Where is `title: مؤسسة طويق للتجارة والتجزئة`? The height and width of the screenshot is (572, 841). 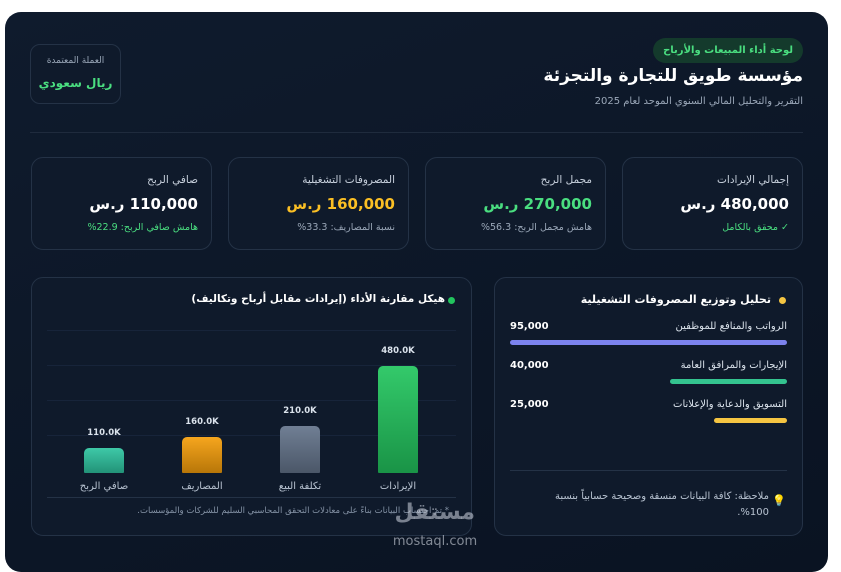 title: مؤسسة طويق للتجارة والتجزئة is located at coordinates (673, 76).